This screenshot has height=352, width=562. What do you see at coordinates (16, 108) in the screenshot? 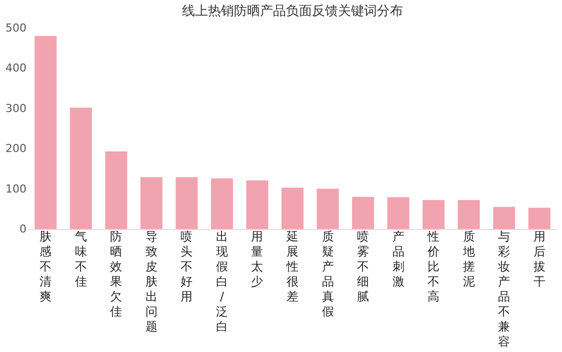
I see `y-tick-label: 300` at bounding box center [16, 108].